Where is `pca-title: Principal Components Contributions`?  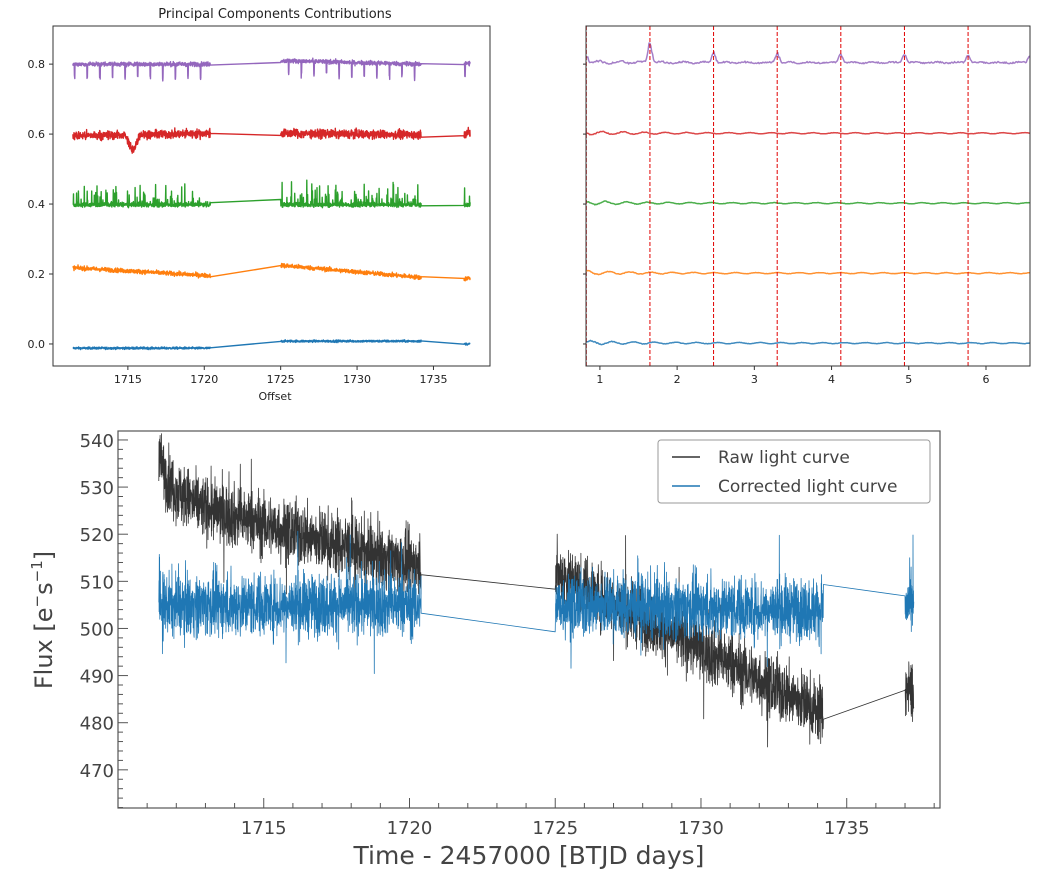
pca-title: Principal Components Contributions is located at coordinates (275, 14).